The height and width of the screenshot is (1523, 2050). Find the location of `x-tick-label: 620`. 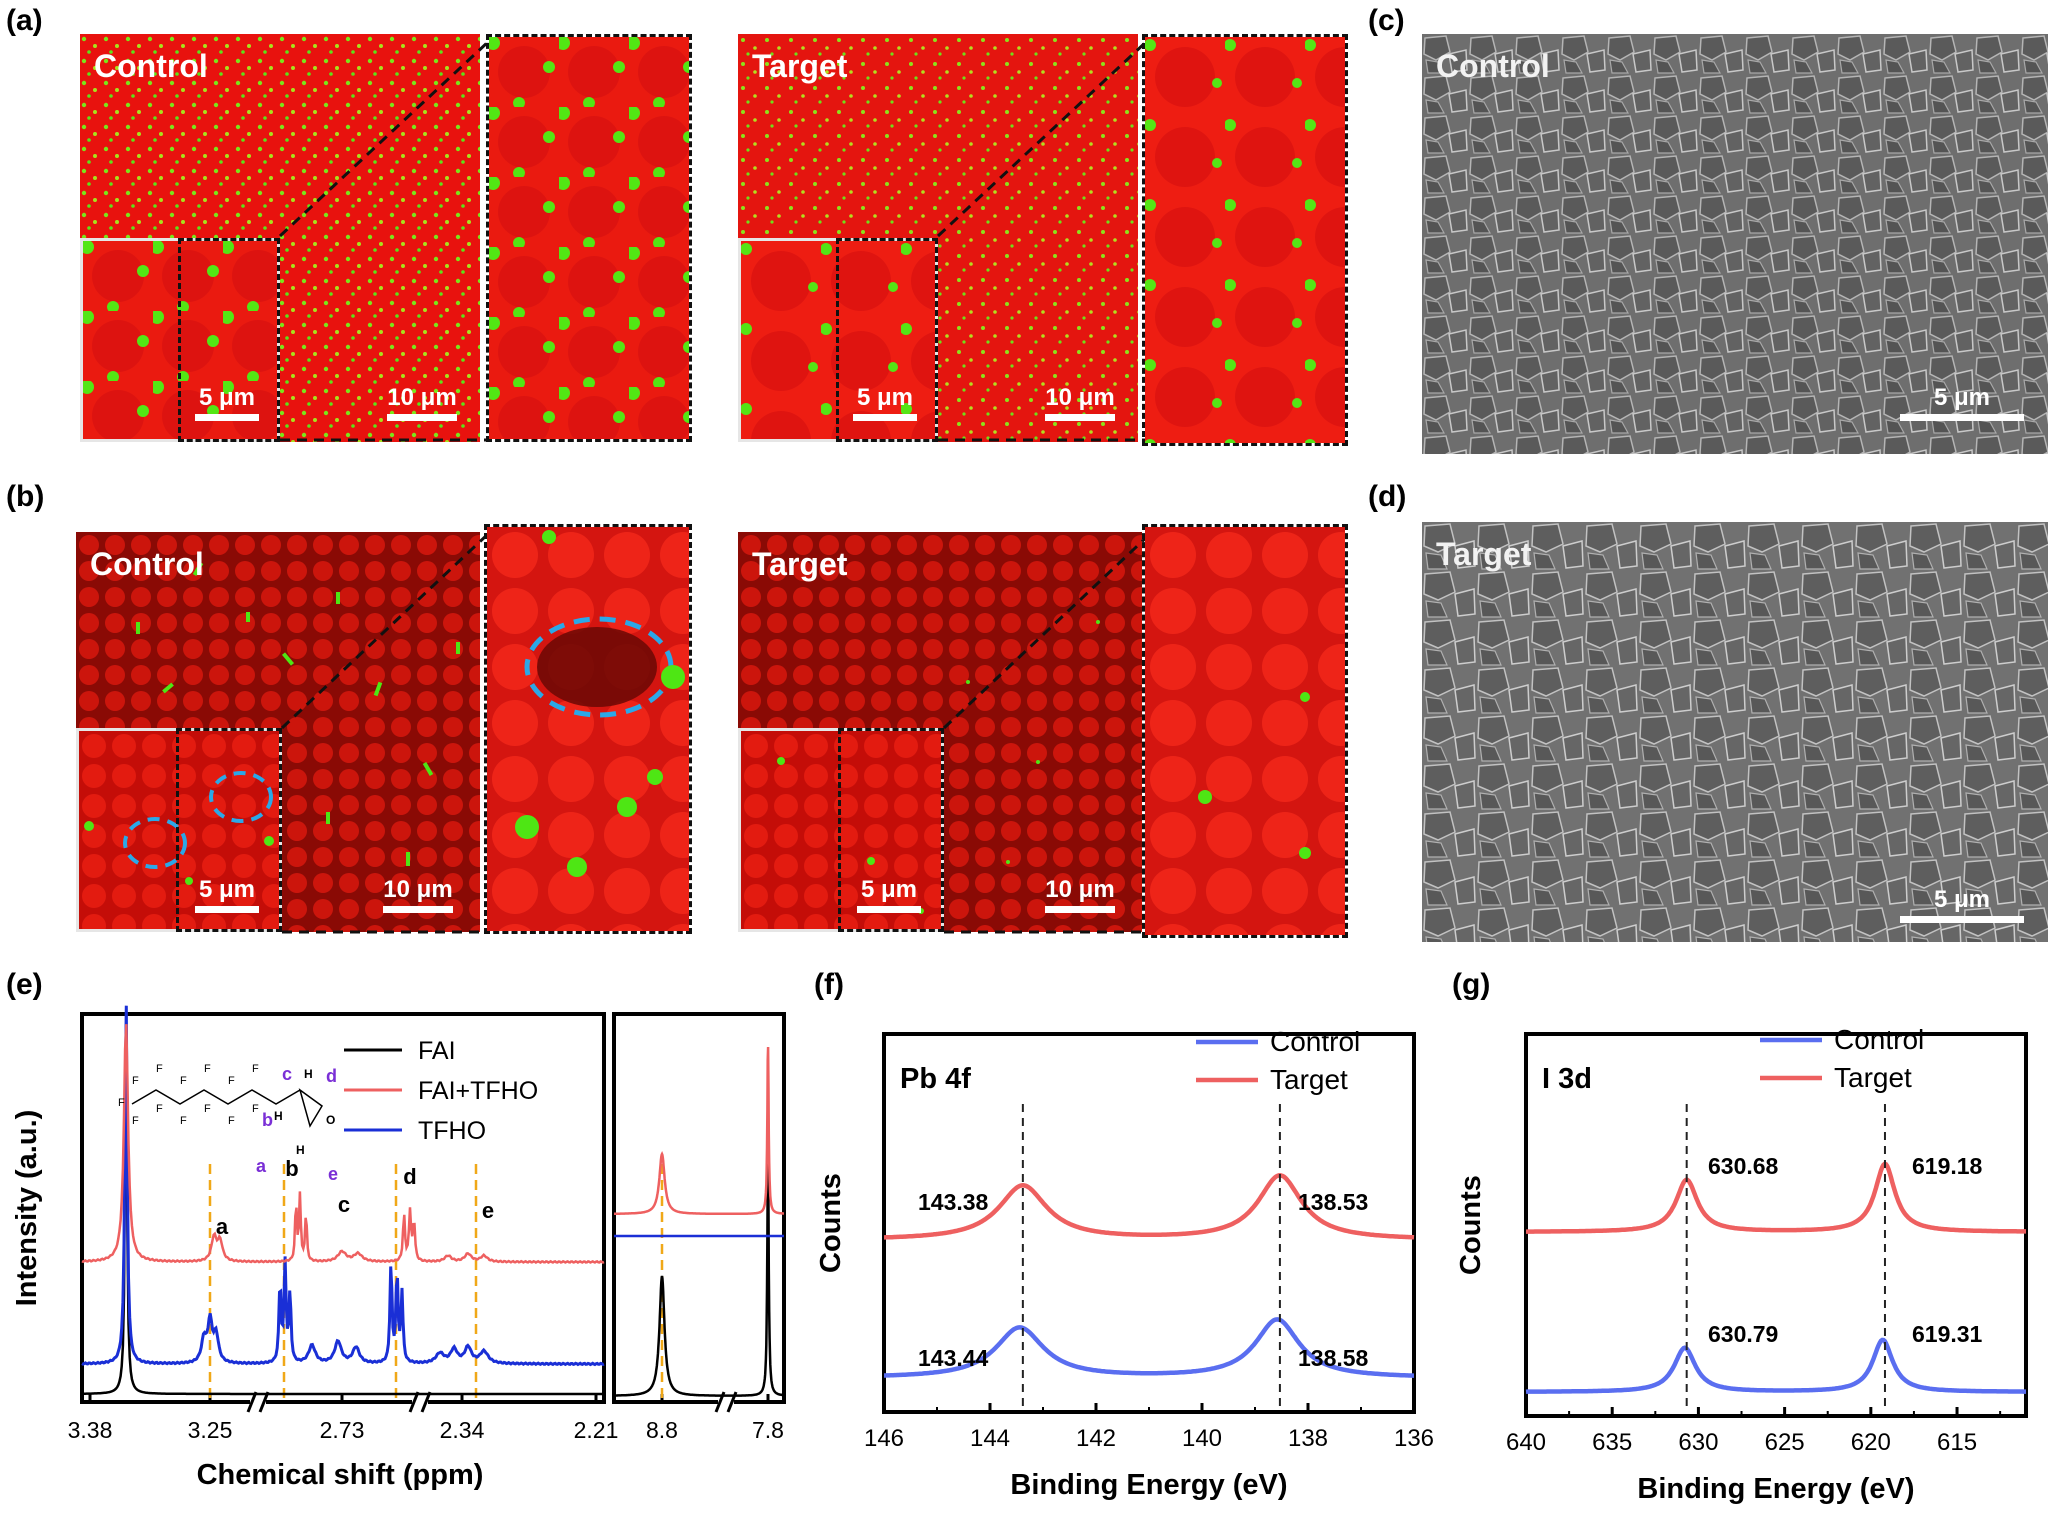

x-tick-label: 620 is located at coordinates (1871, 1442).